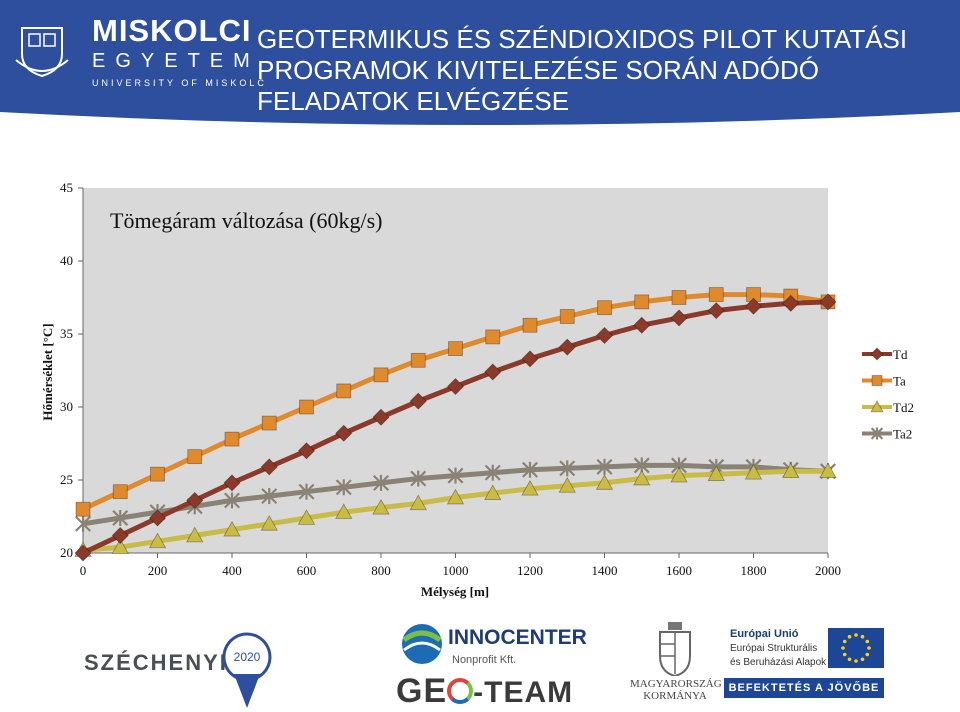 The height and width of the screenshot is (712, 960). What do you see at coordinates (83, 570) in the screenshot?
I see `x-tick-label: 0` at bounding box center [83, 570].